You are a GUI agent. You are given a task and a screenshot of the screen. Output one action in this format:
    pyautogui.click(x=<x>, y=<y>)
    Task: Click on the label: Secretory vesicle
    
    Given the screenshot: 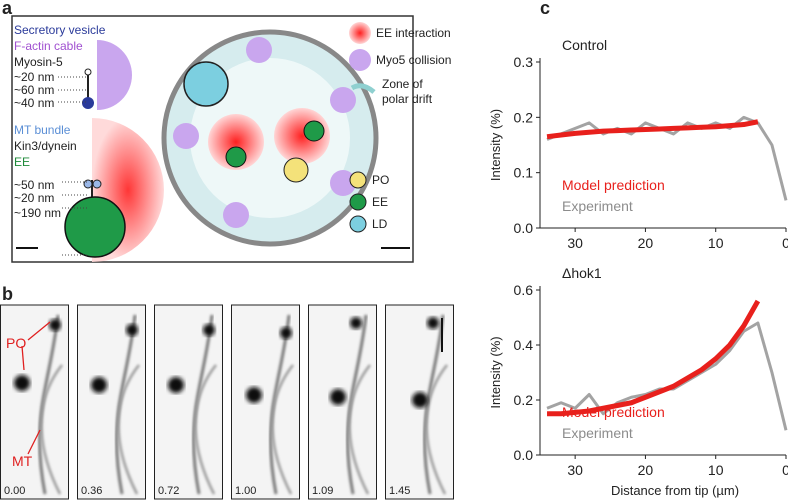 What is the action you would take?
    pyautogui.click(x=60, y=30)
    